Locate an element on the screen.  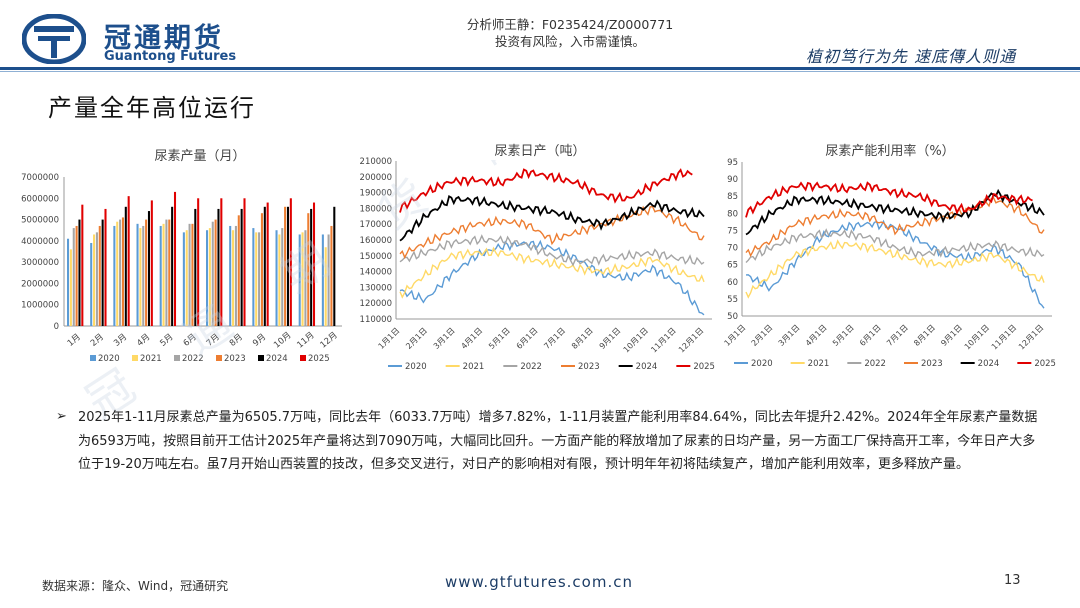
header-divider is located at coordinates (540, 68).